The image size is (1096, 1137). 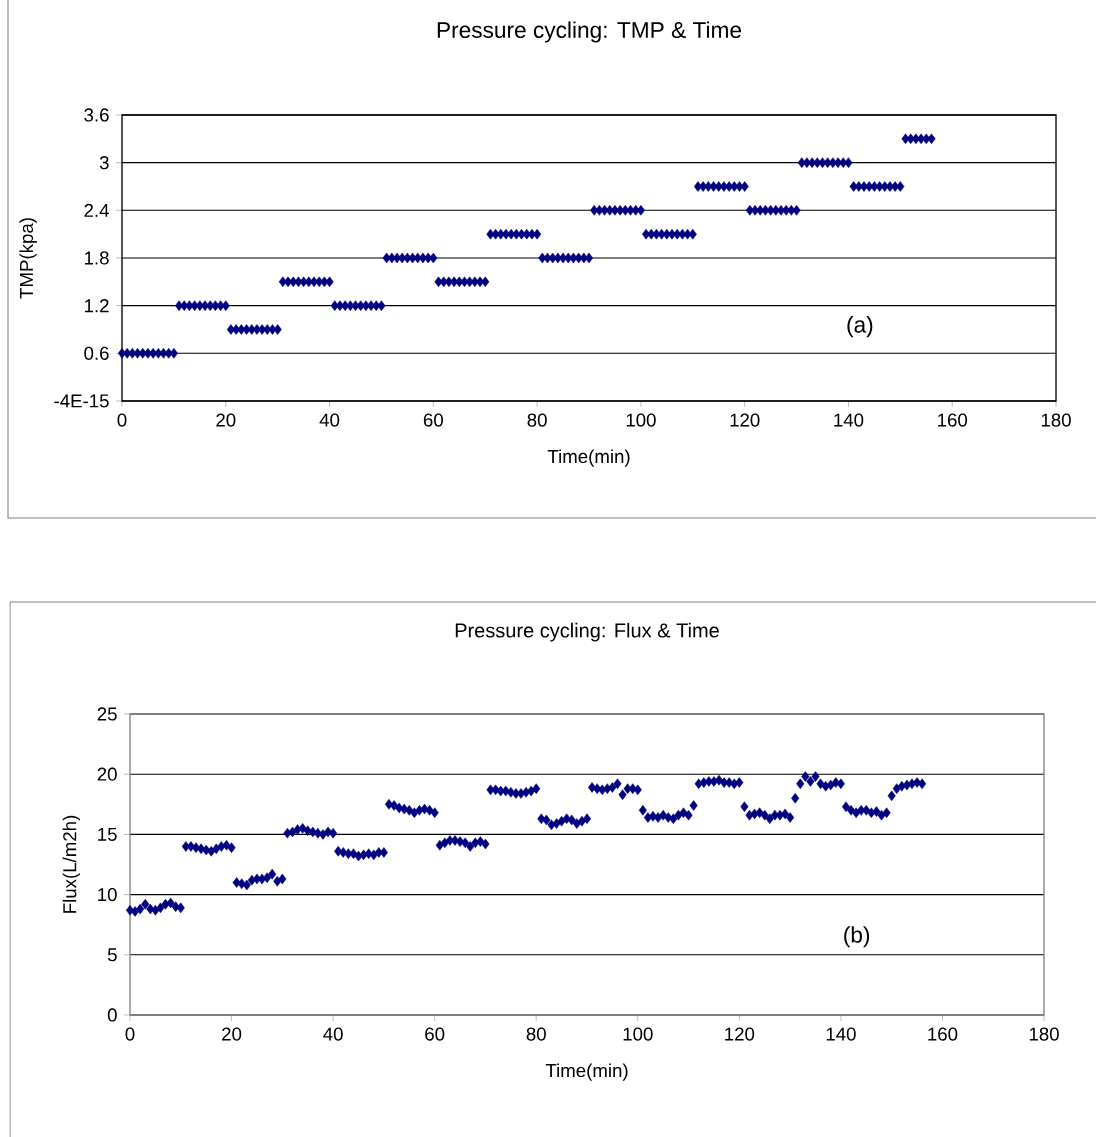 I want to click on y-tick-label: 10, so click(x=107, y=894).